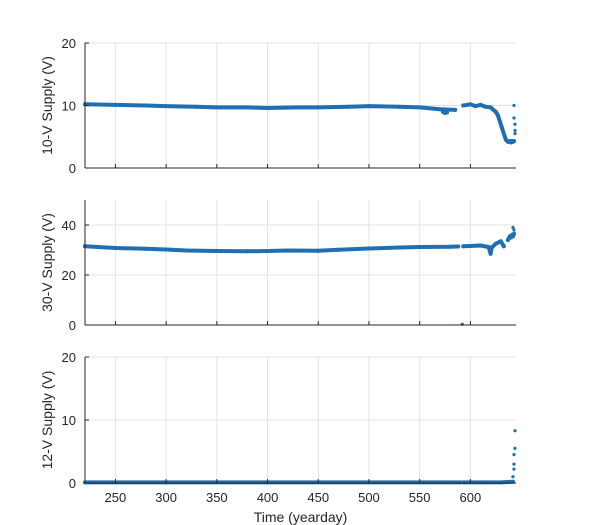  I want to click on y-axis-label: 12-V Supply (V), so click(47, 420).